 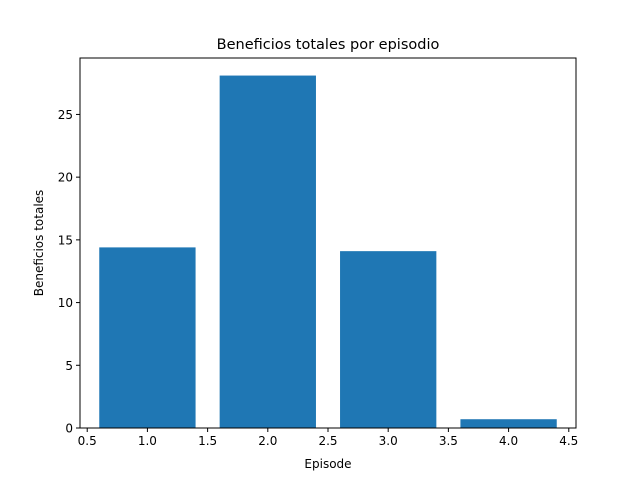 What do you see at coordinates (65, 303) in the screenshot?
I see `y-tick-label: 10` at bounding box center [65, 303].